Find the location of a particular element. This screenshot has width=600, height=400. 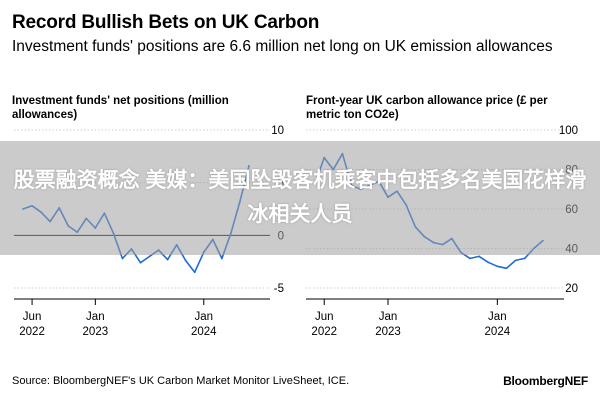

y-tick-label: 20 is located at coordinates (571, 289).